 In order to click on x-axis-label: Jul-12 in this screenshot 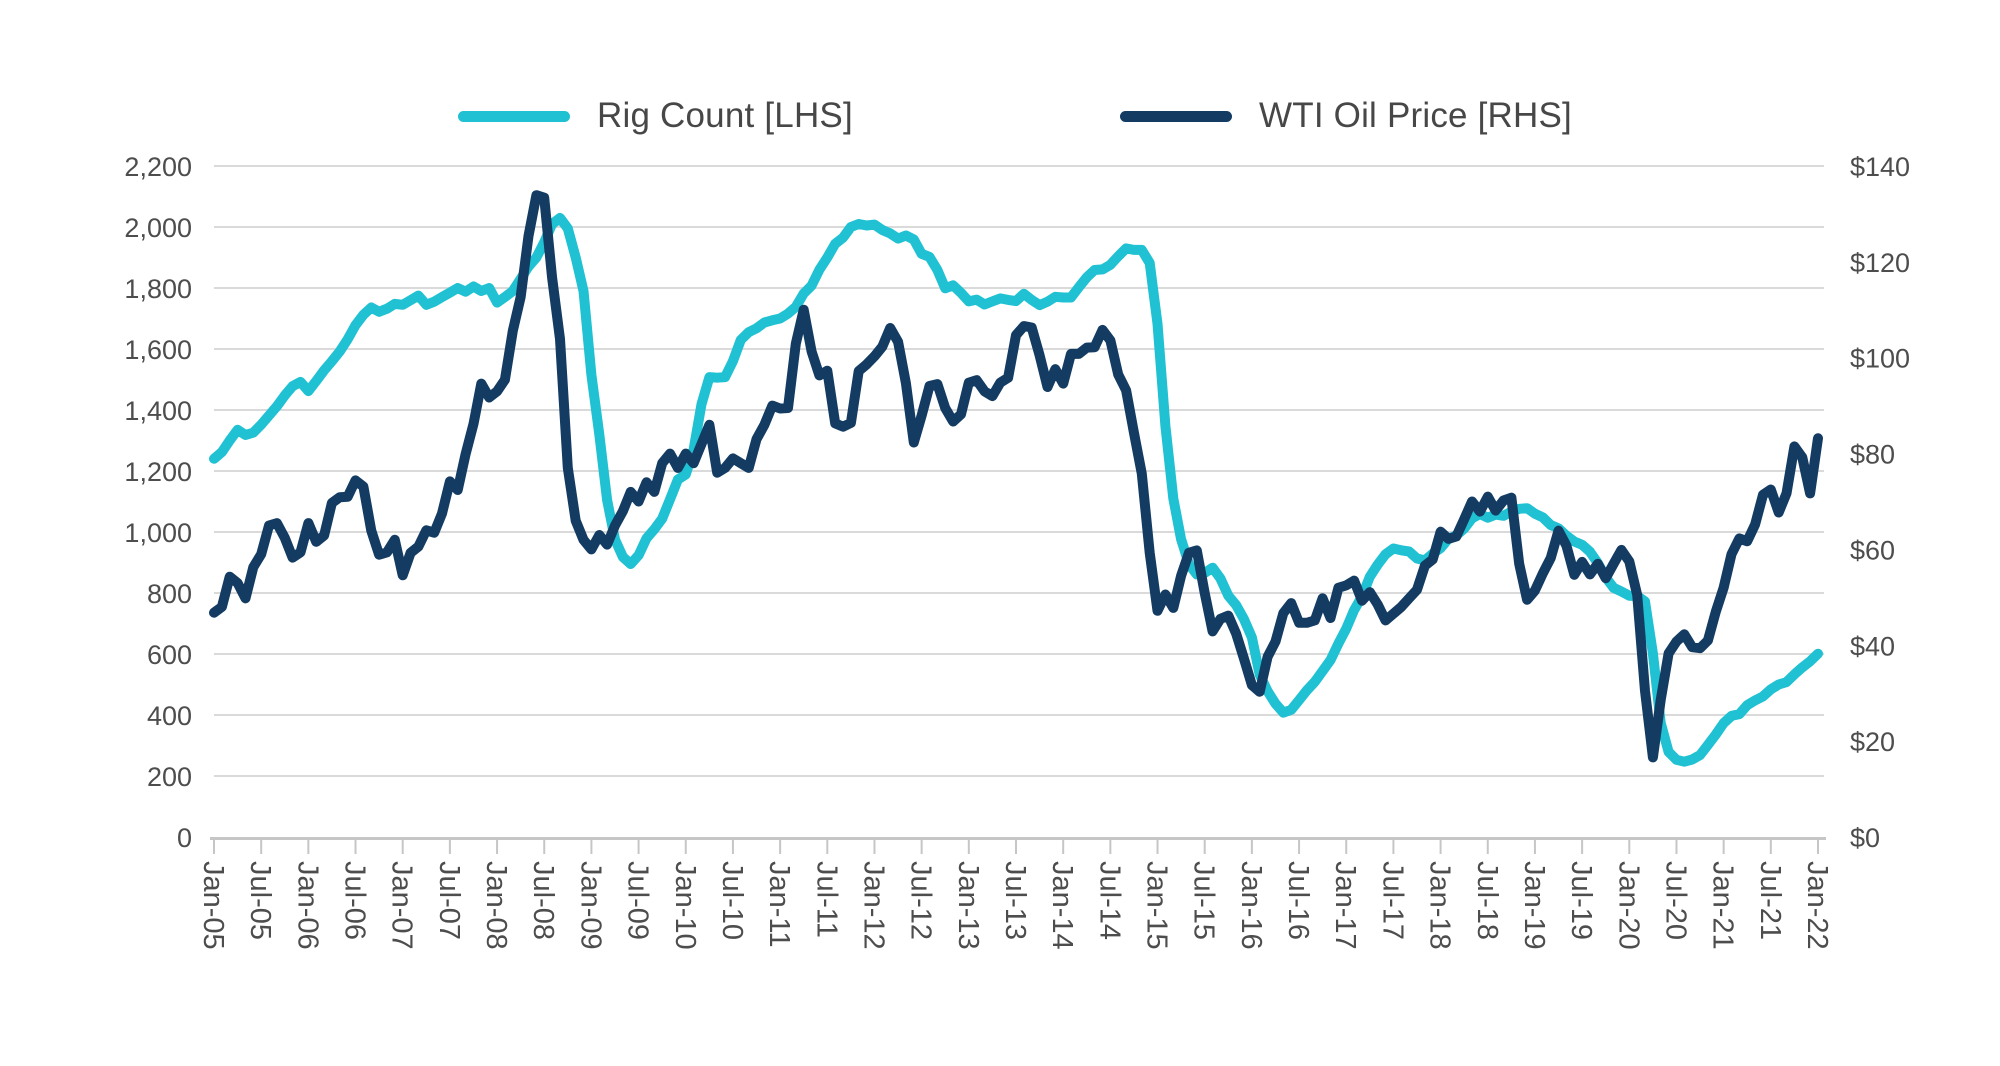, I will do `click(921, 900)`.